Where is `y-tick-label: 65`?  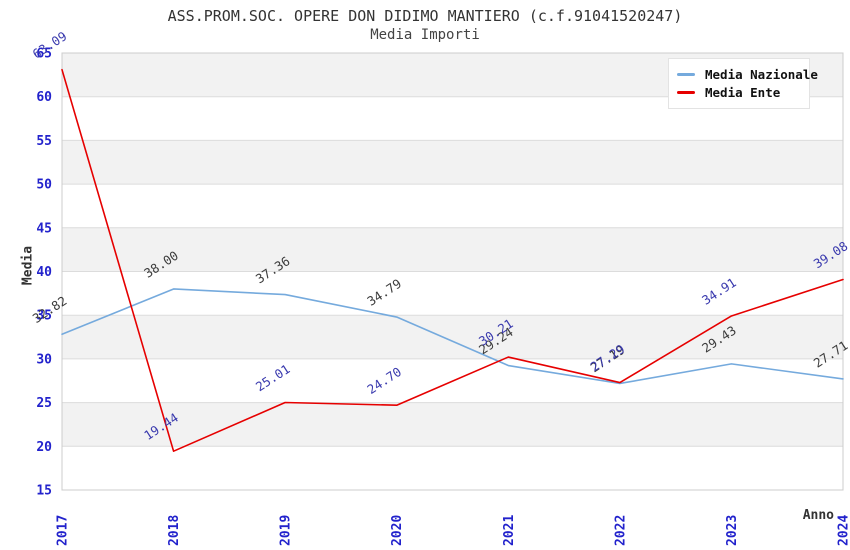 y-tick-label: 65 is located at coordinates (44, 54).